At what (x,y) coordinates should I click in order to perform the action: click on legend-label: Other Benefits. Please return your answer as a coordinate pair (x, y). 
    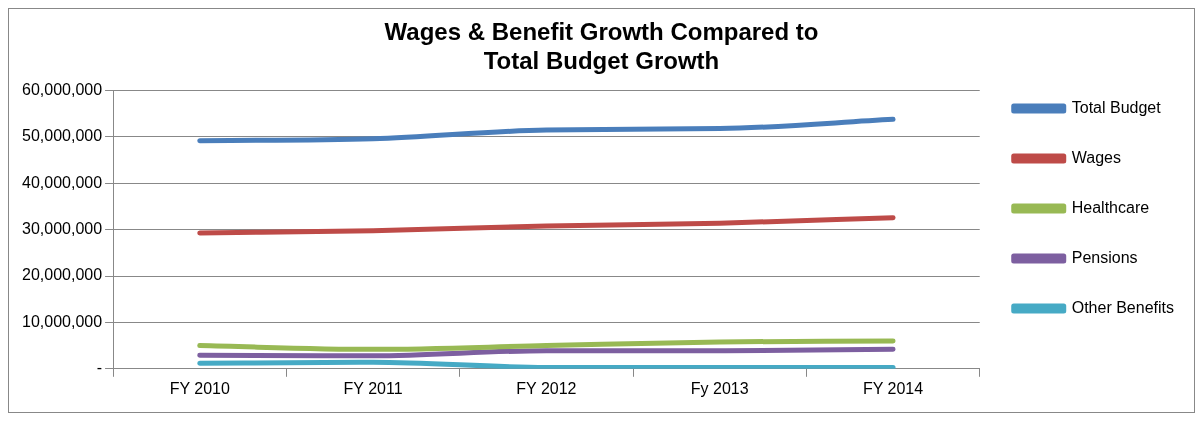
    Looking at the image, I should click on (1123, 307).